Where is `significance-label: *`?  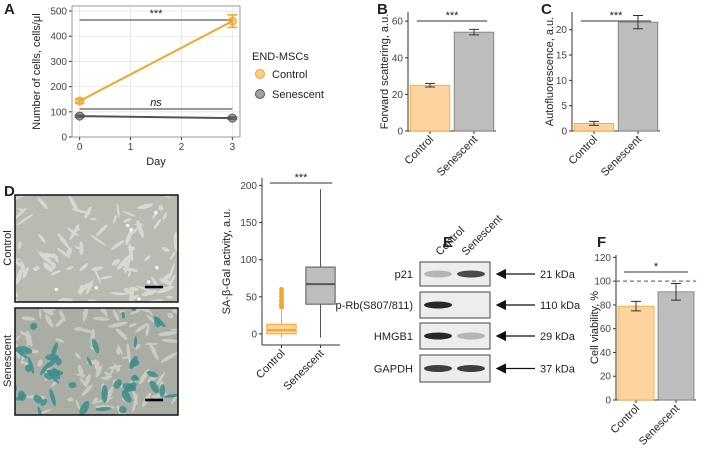
significance-label: * is located at coordinates (656, 267).